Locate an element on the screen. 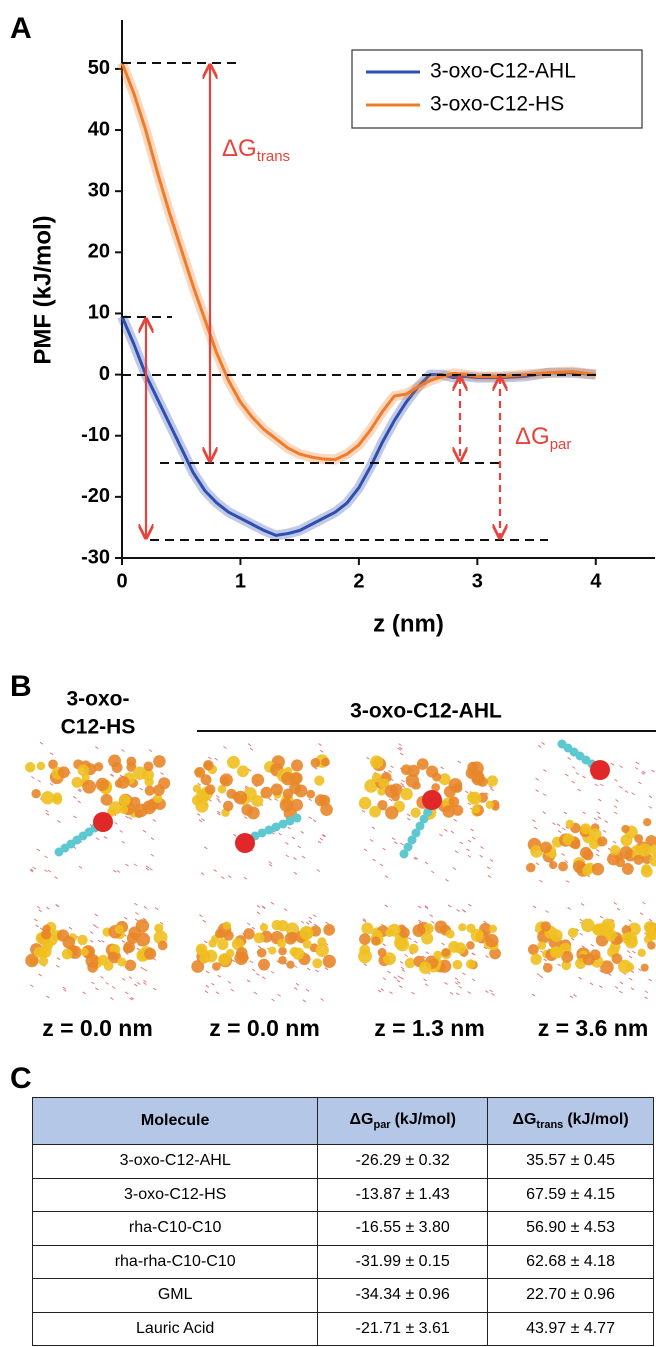  snapshot is located at coordinates (96, 951).